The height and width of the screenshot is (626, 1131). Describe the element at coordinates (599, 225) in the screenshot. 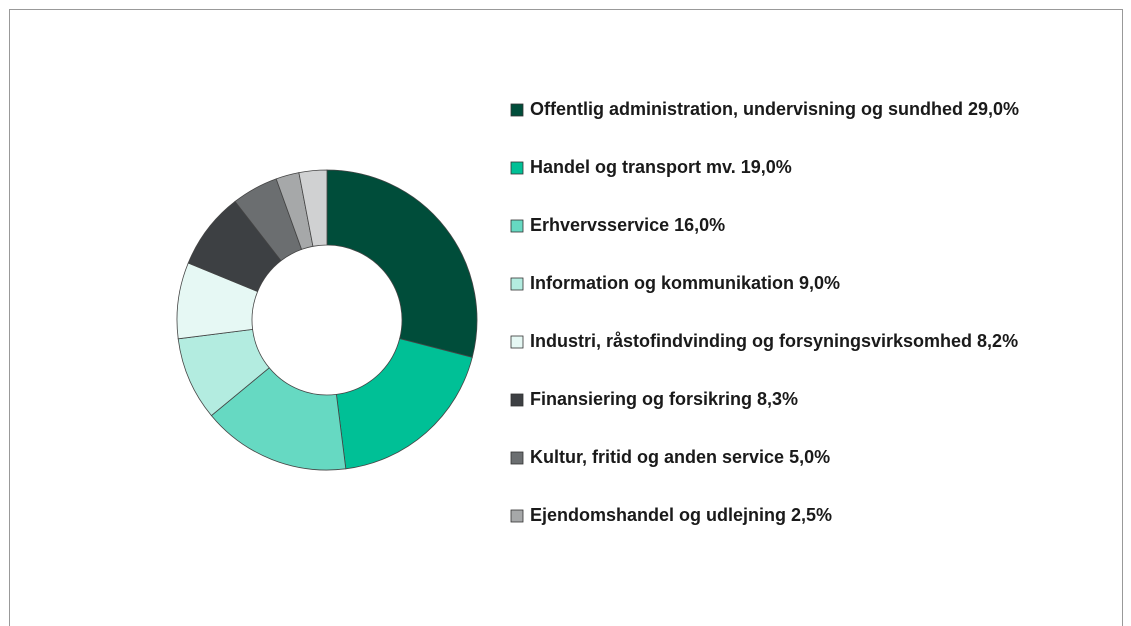

I see `legend-name: Erhvervsservice` at that location.